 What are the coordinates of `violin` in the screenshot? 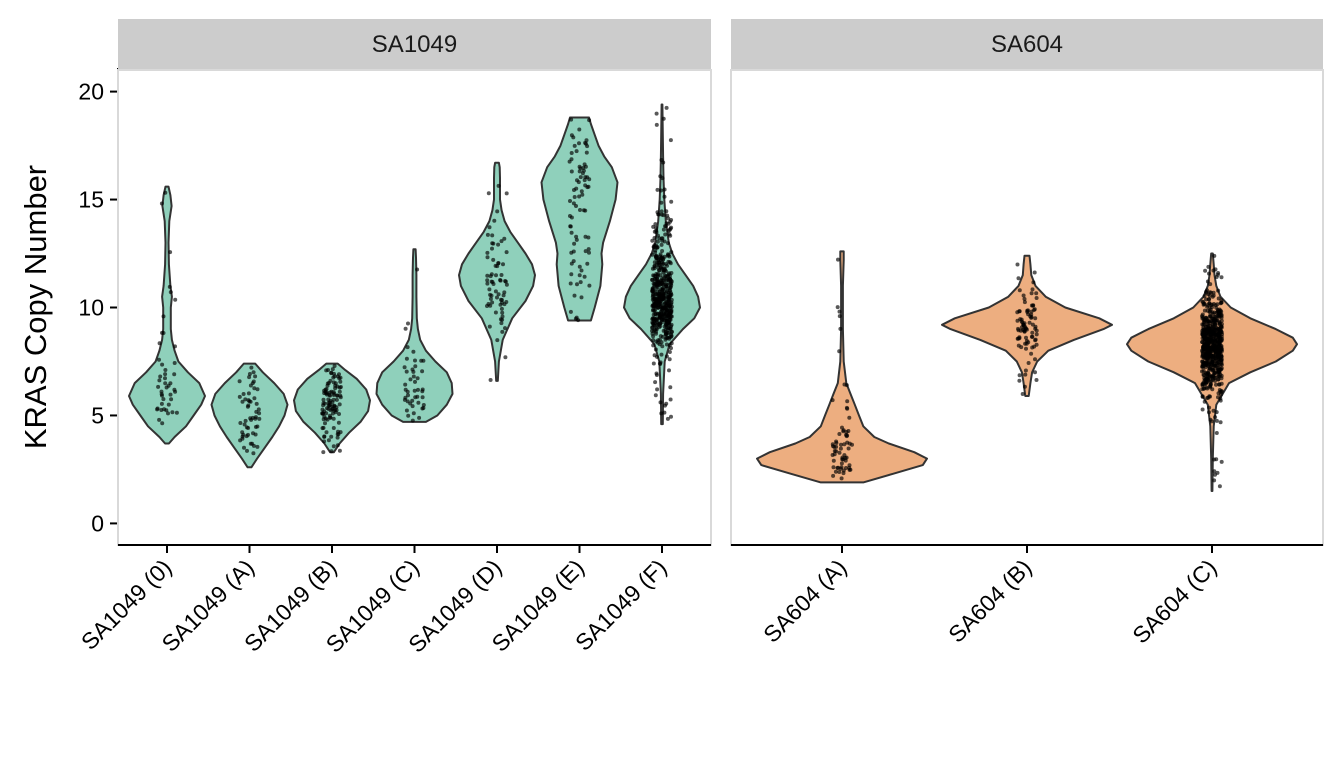 It's located at (497, 271).